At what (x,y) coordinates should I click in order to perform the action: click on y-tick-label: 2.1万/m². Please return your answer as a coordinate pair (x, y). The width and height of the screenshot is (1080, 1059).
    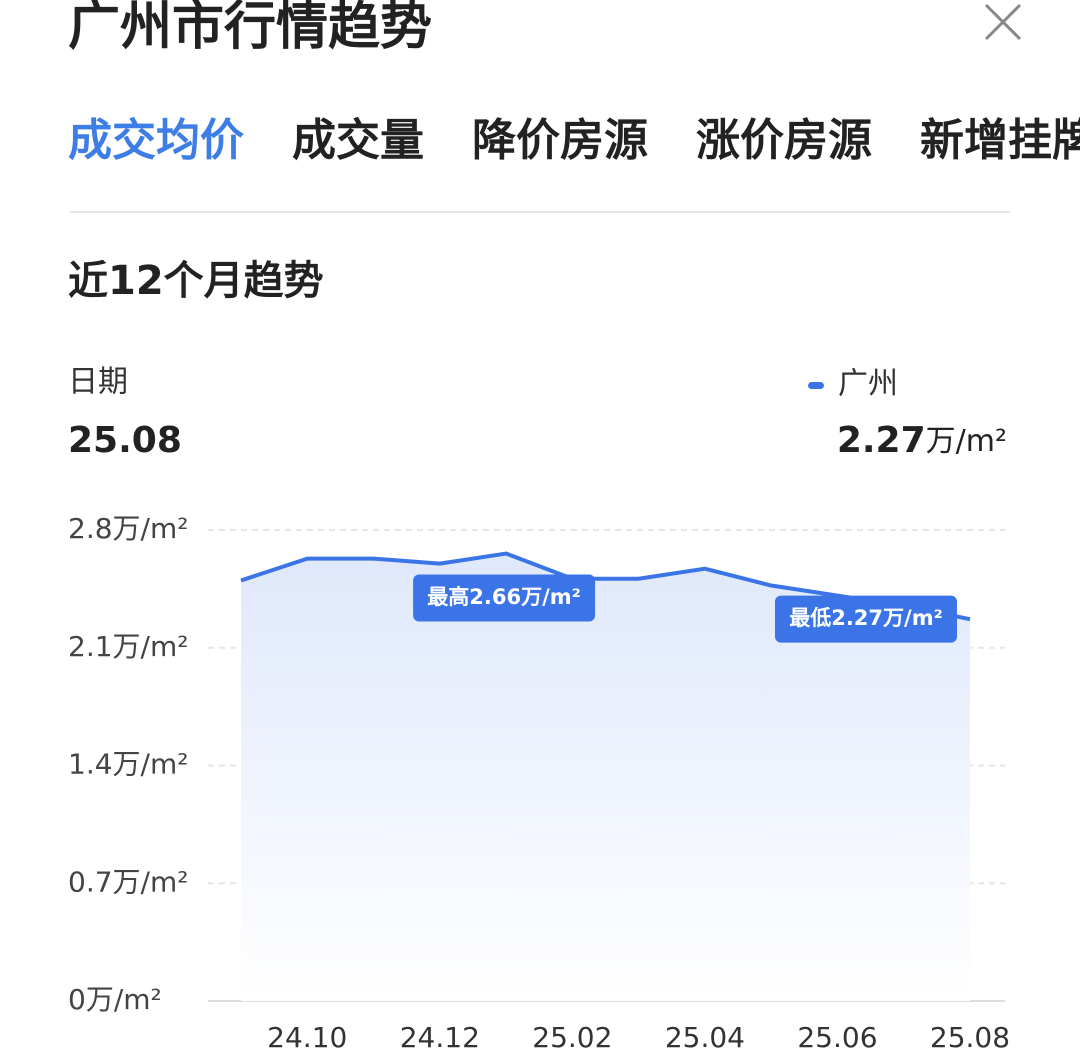
    Looking at the image, I should click on (128, 646).